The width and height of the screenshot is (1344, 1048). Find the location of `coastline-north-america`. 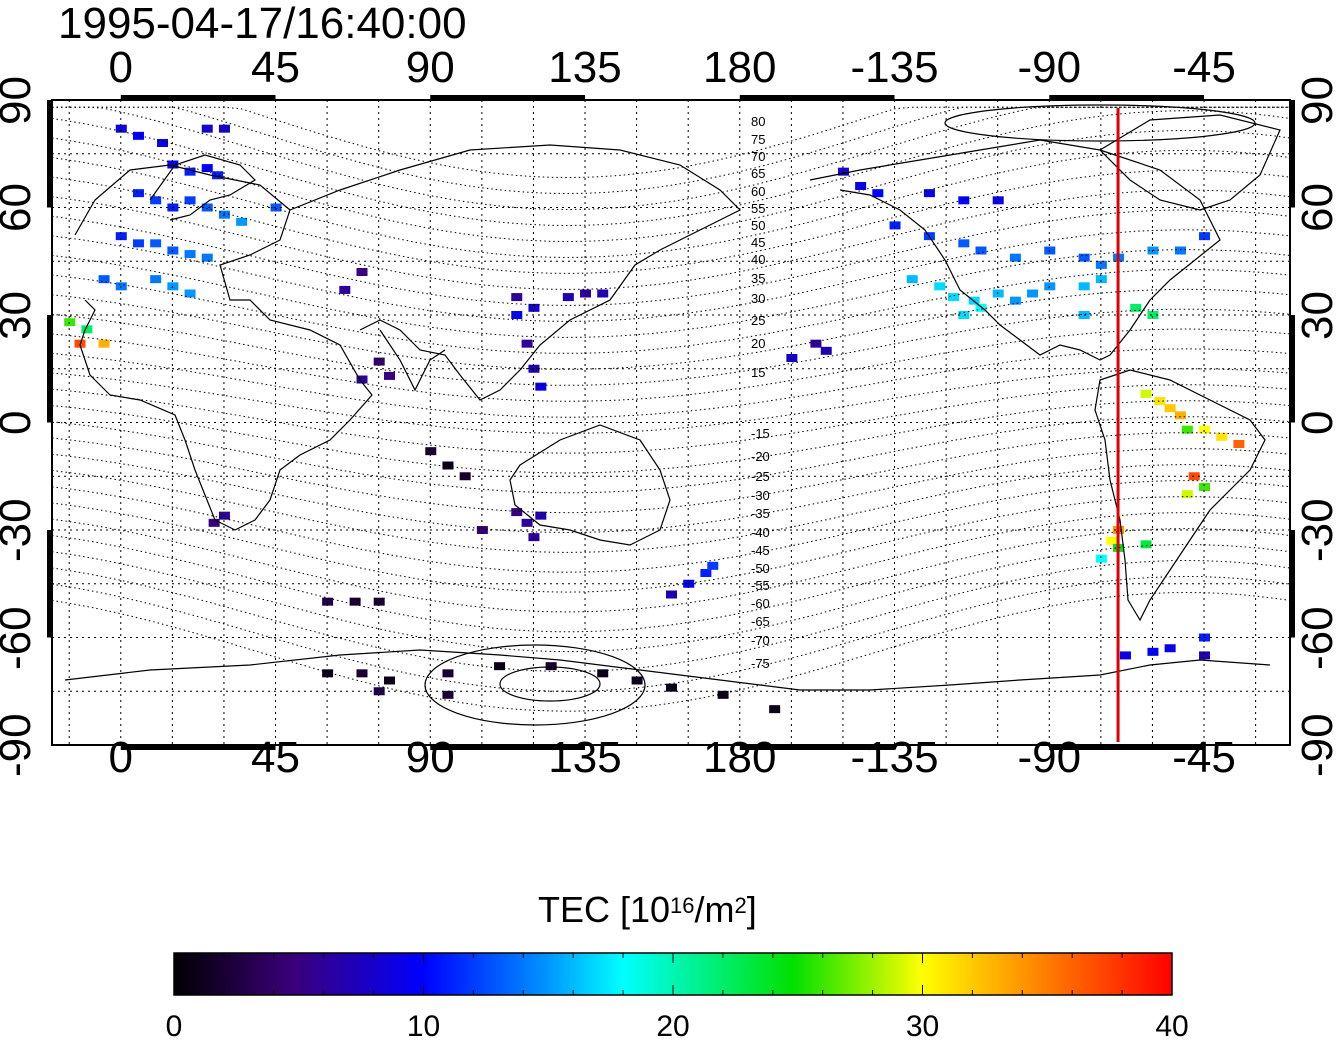

coastline-north-america is located at coordinates (1015, 250).